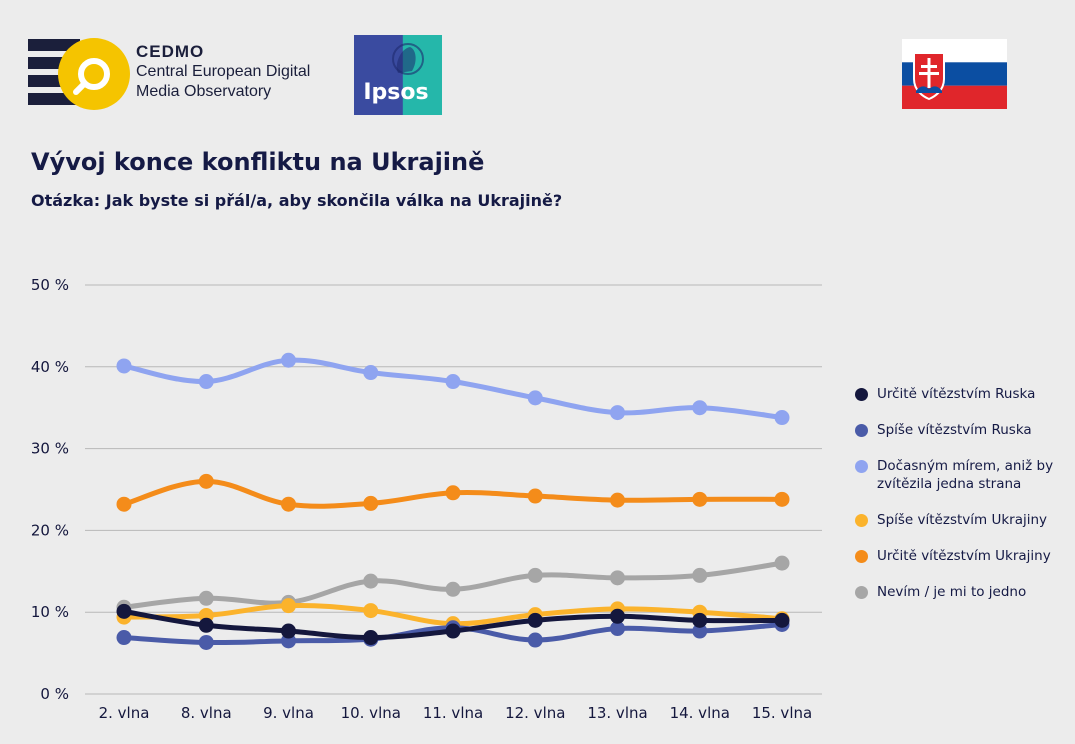 This screenshot has height=744, width=1075. What do you see at coordinates (50, 285) in the screenshot?
I see `y-tick-label: 50 %` at bounding box center [50, 285].